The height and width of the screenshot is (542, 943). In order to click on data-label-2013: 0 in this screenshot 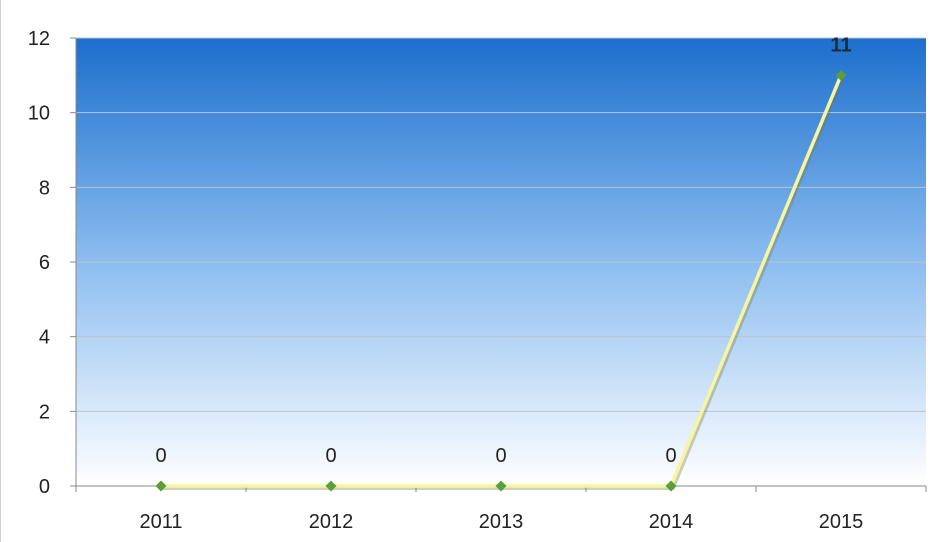, I will do `click(500, 456)`.